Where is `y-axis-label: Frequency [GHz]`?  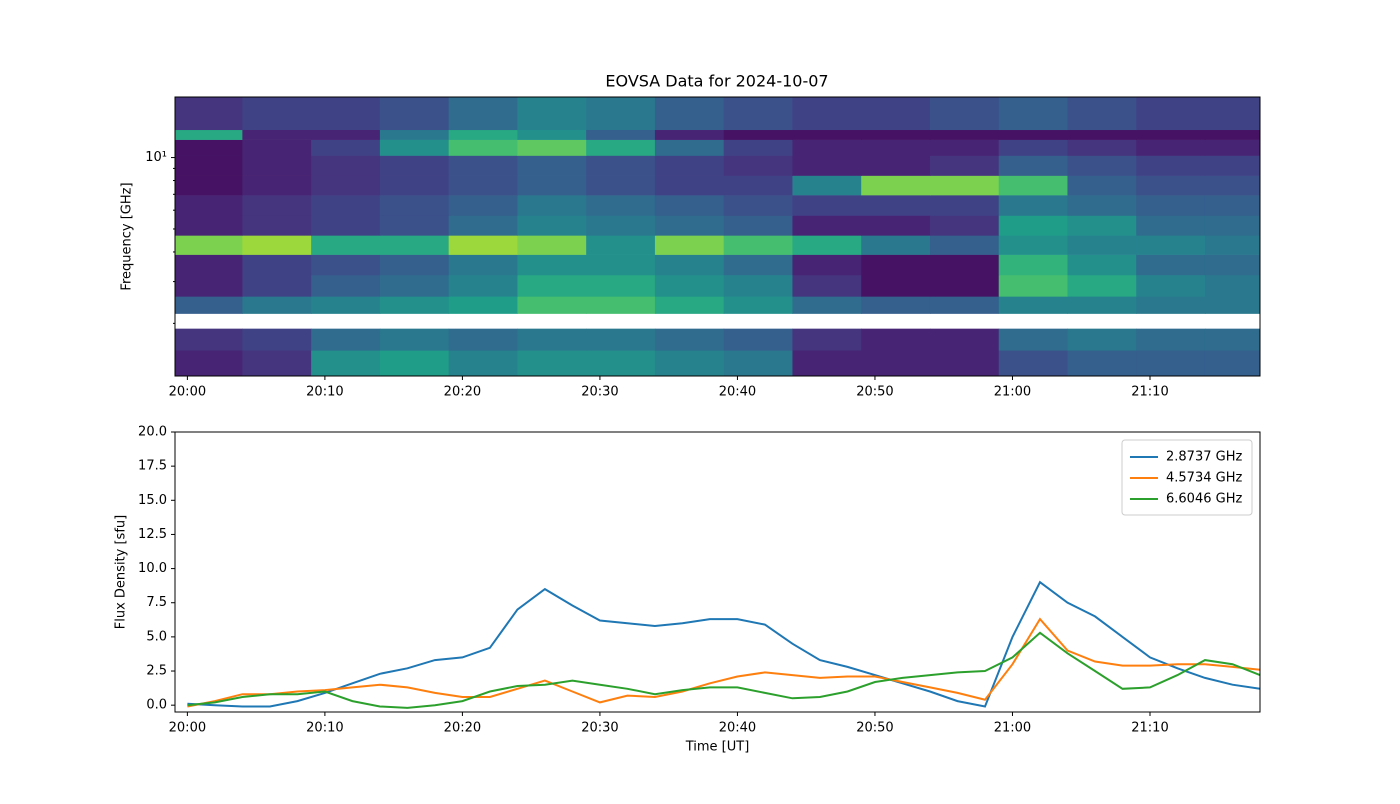 y-axis-label: Frequency [GHz] is located at coordinates (127, 236).